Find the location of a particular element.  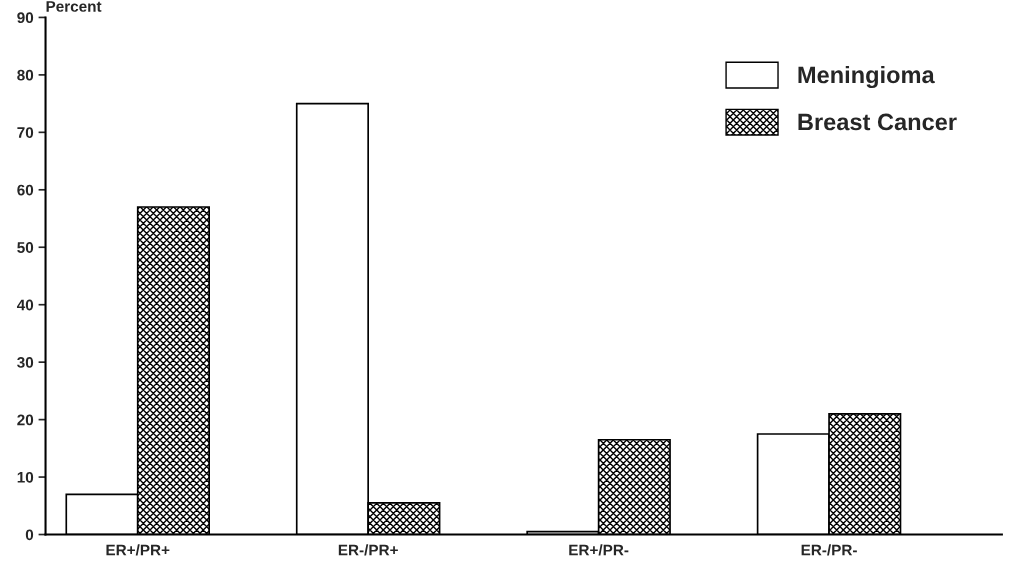

y-tick-label: 30 is located at coordinates (25, 362).